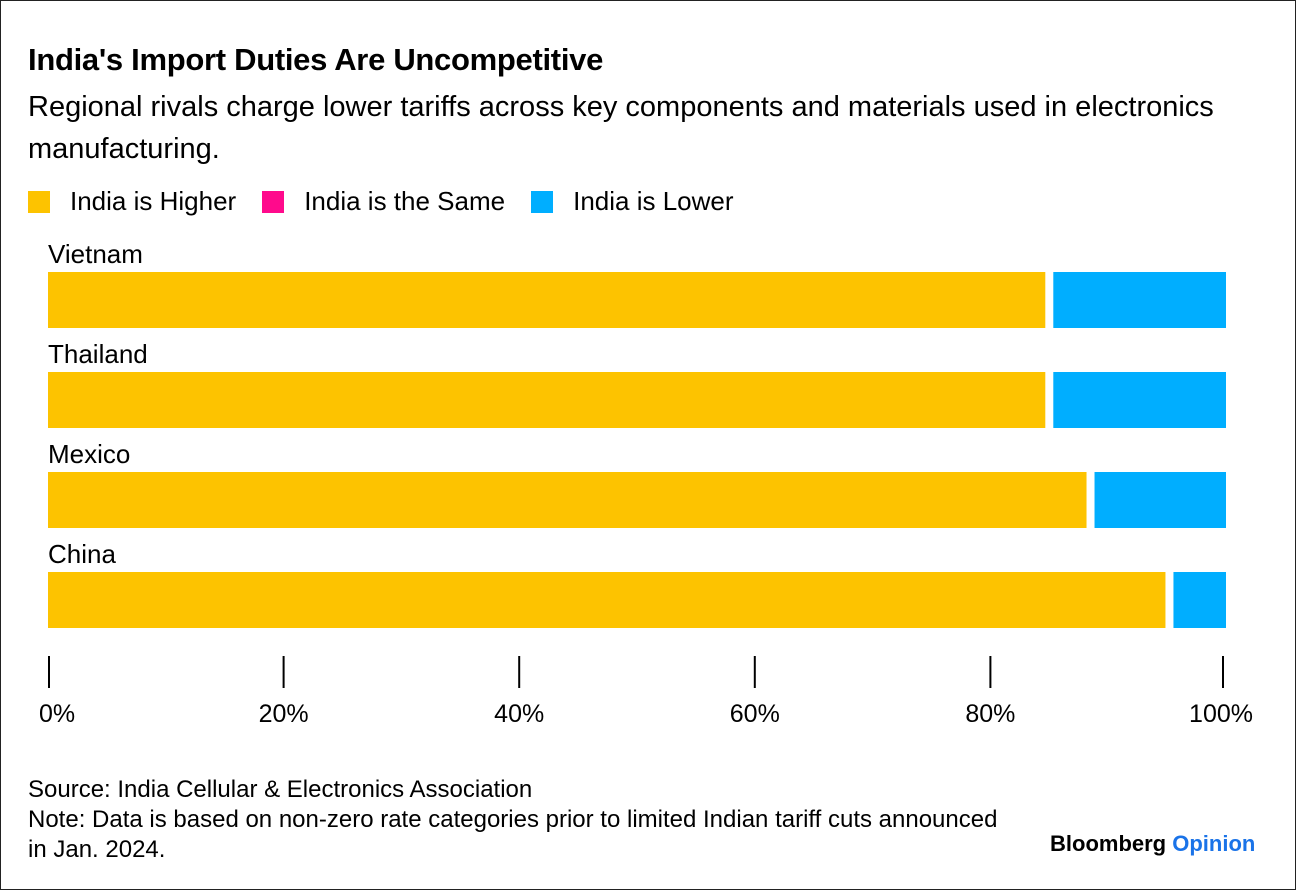 This screenshot has width=1296, height=890. I want to click on legend-item-same: India is the Same, so click(383, 201).